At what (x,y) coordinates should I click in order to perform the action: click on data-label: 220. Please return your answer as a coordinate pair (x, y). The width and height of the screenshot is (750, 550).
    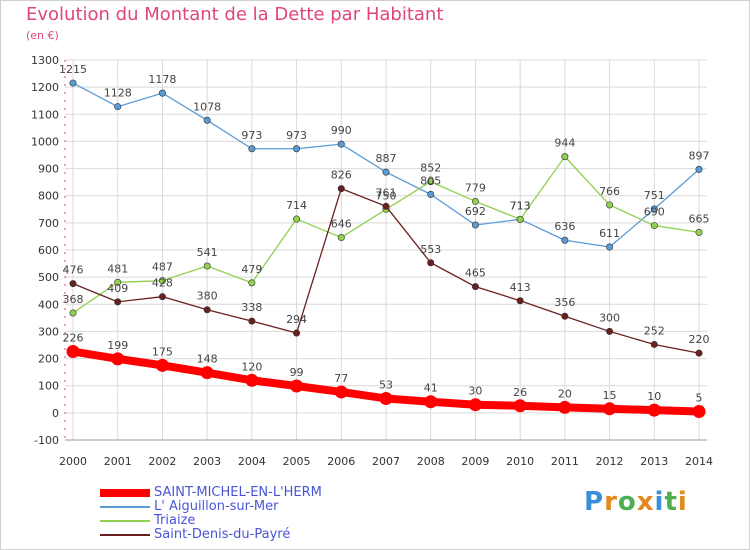
    Looking at the image, I should click on (699, 339).